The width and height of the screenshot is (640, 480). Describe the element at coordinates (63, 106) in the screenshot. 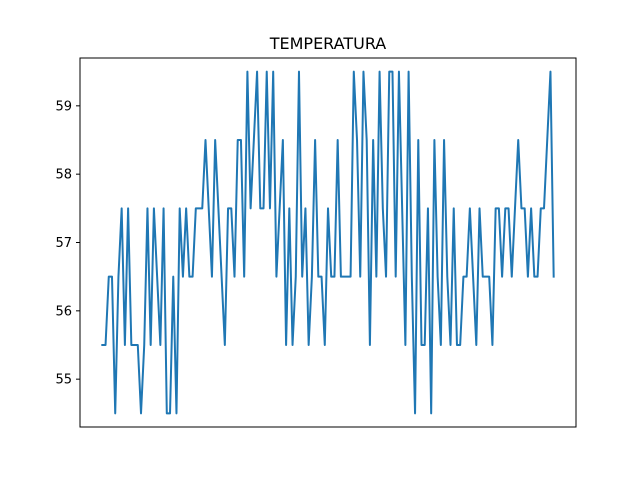

I see `y-tick-label: 59` at that location.